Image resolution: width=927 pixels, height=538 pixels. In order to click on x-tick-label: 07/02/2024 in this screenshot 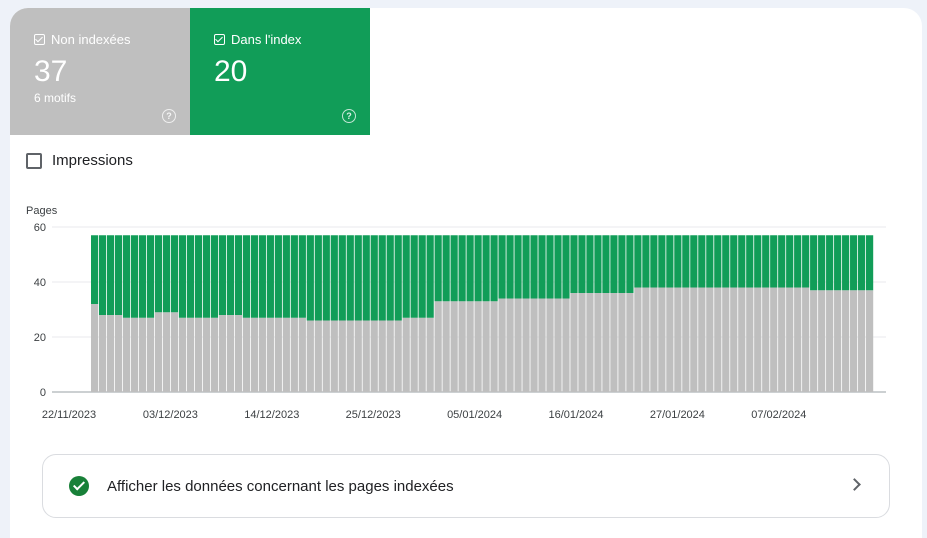, I will do `click(778, 415)`.